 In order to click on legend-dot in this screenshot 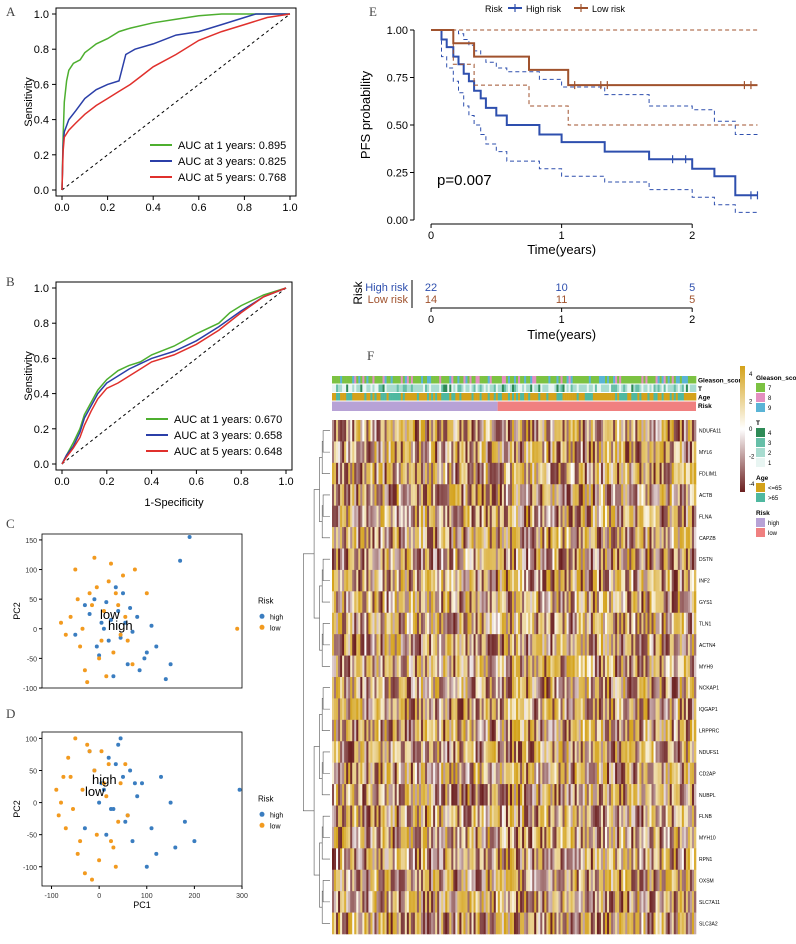, I will do `click(262, 627)`.